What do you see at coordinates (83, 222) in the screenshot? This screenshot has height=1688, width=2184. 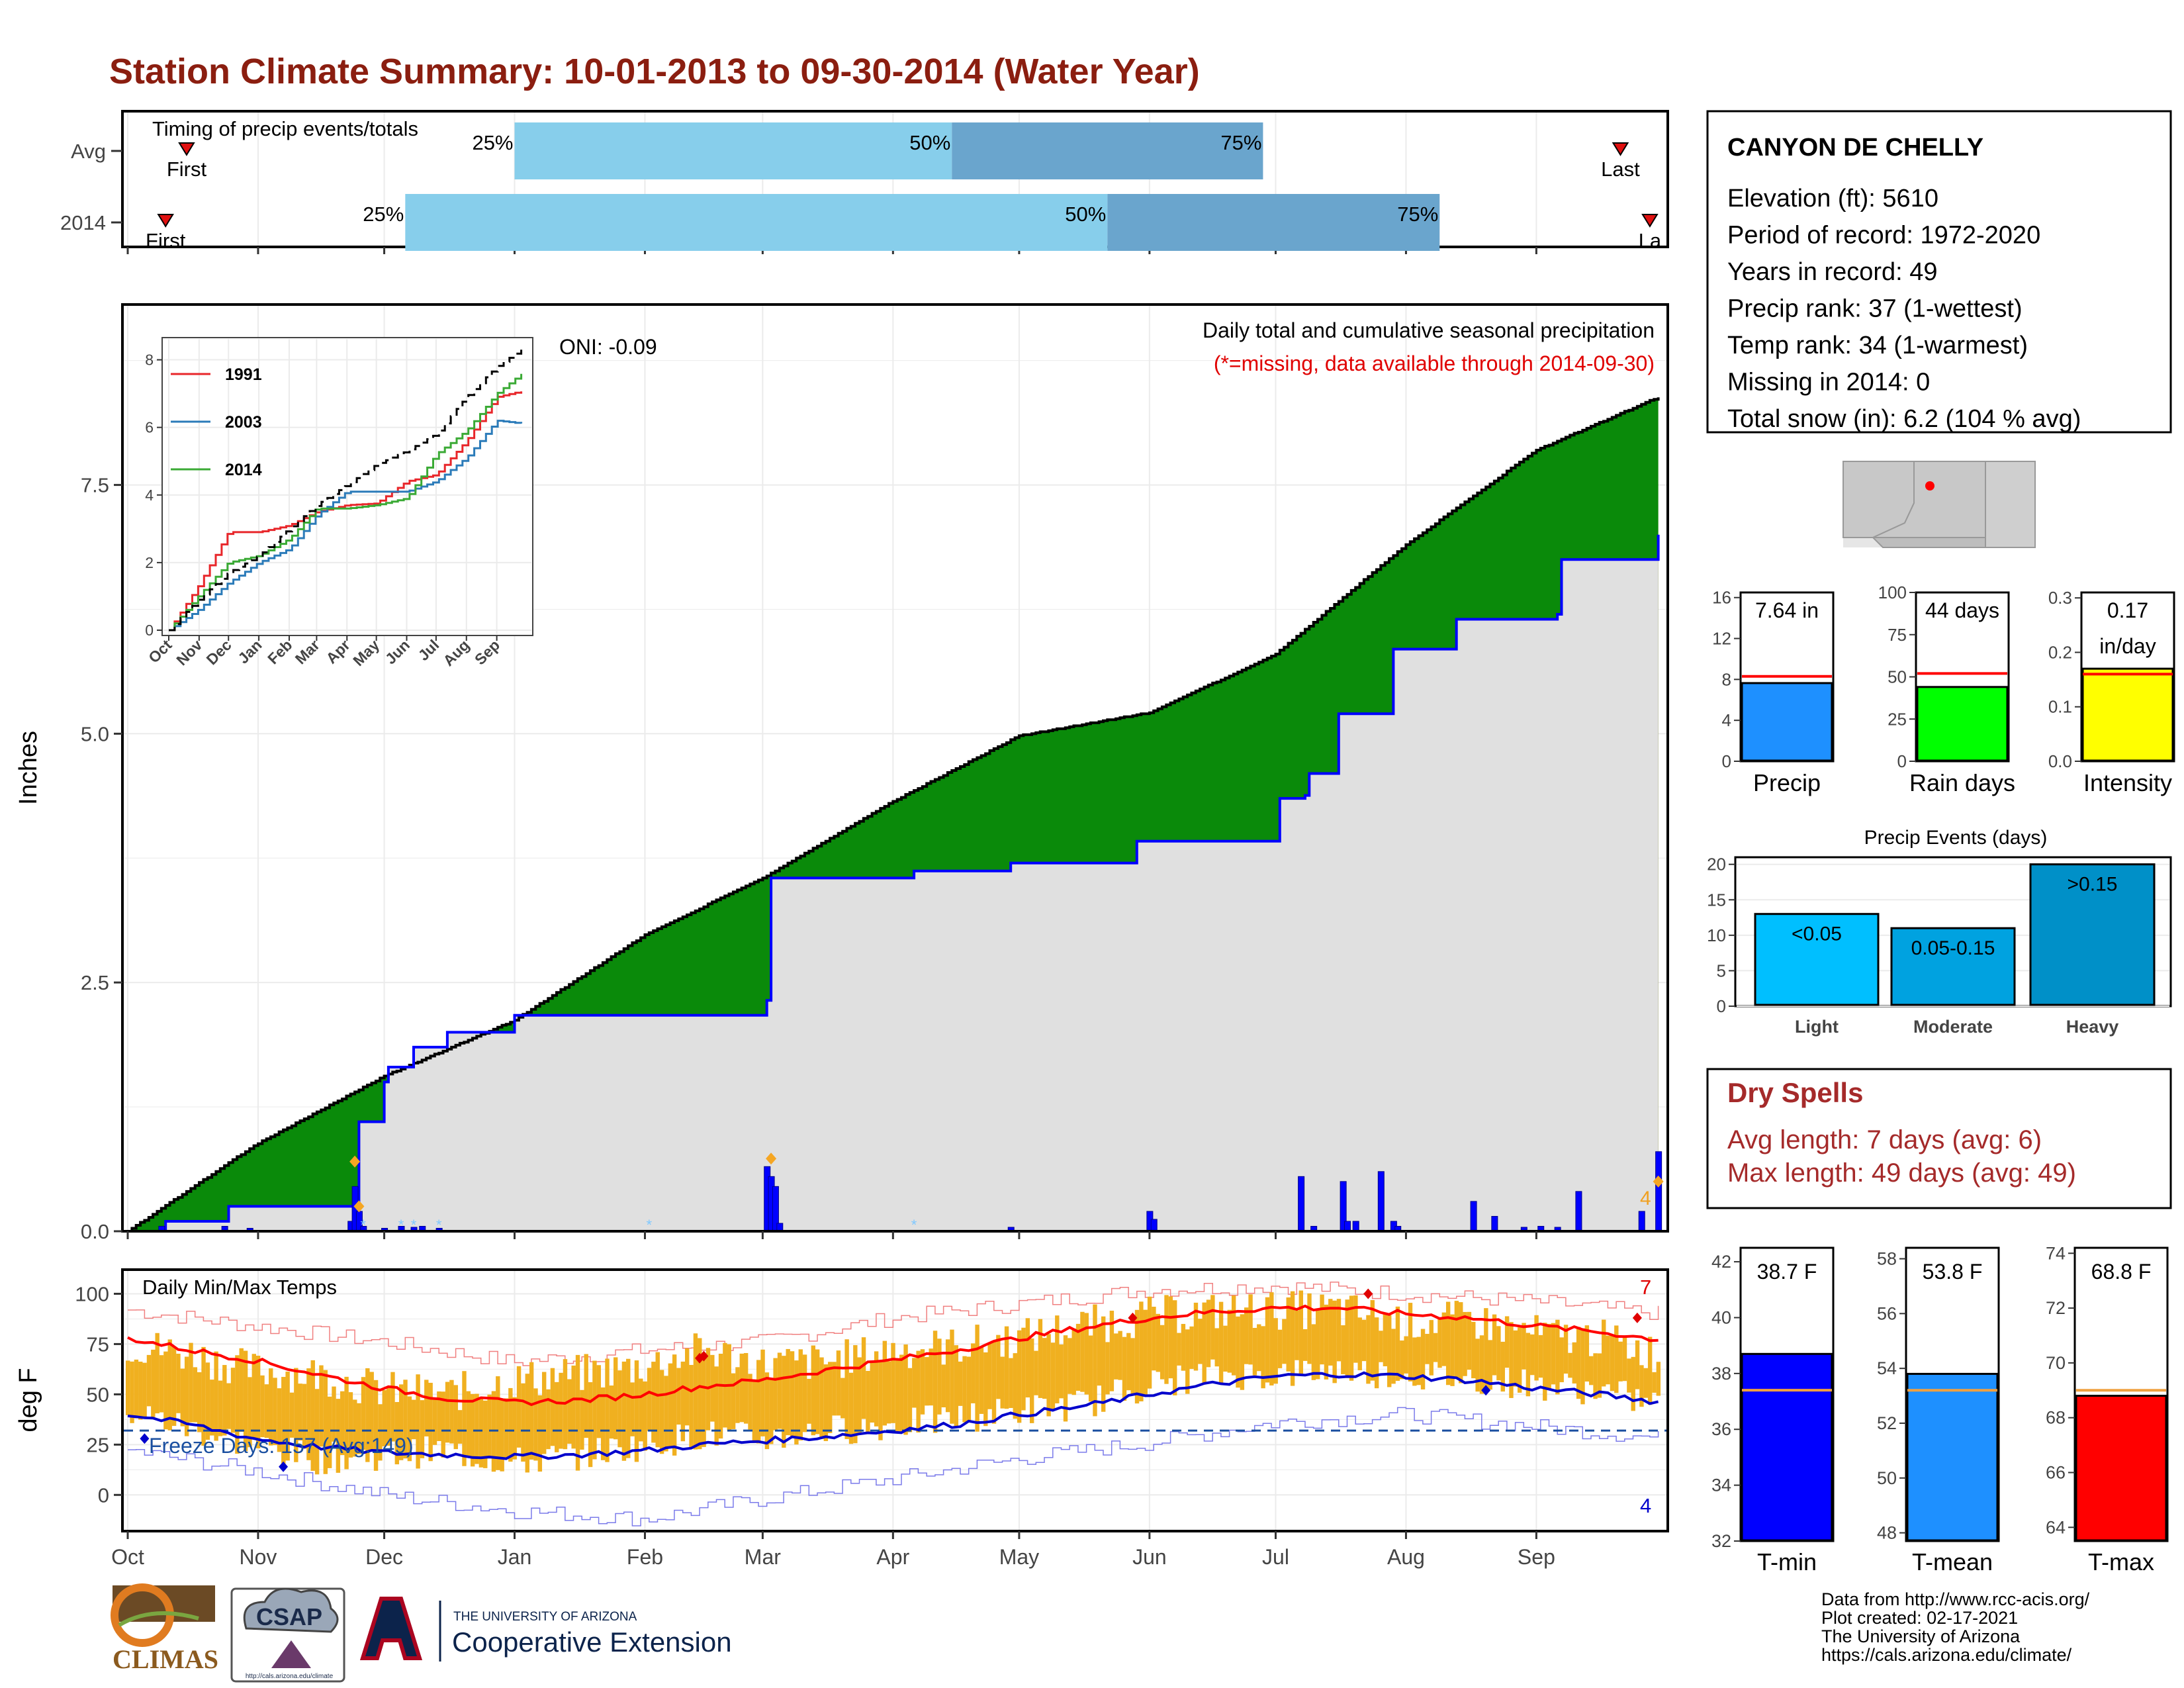 I see `timing-row-label: 2014` at bounding box center [83, 222].